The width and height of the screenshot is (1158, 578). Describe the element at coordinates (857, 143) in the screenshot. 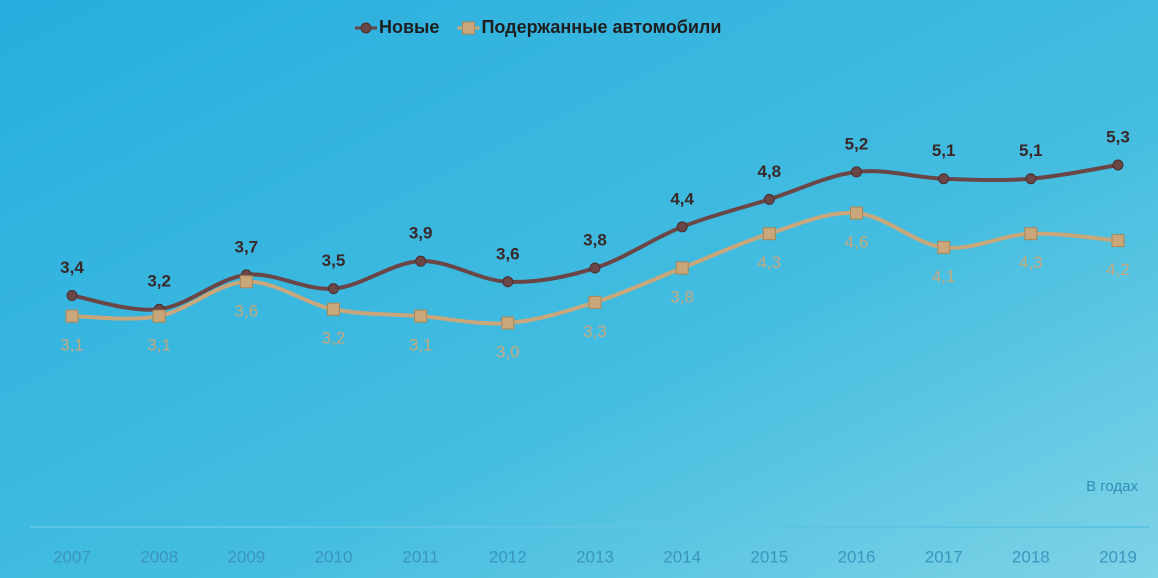

I see `data-label: 5,2` at that location.